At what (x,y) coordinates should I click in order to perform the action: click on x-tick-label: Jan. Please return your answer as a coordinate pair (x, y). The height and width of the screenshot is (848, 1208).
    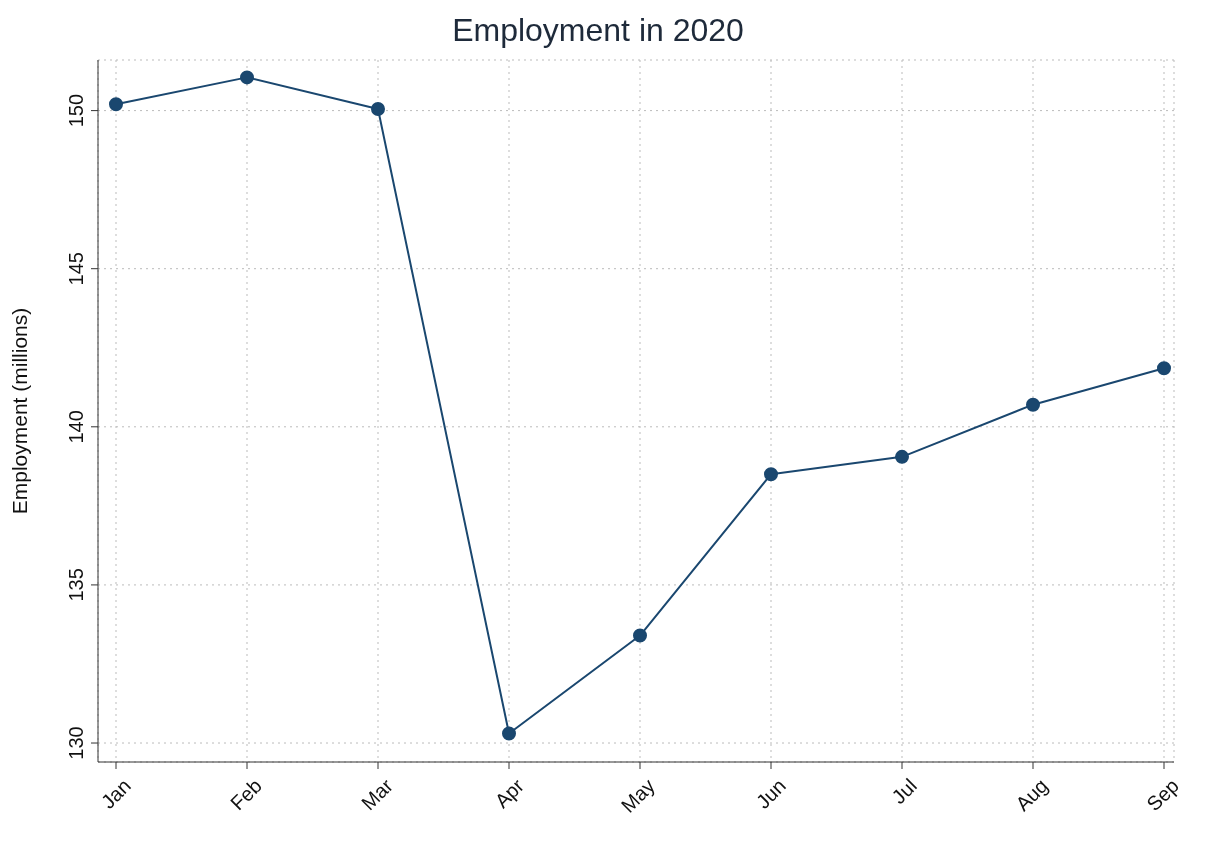
    Looking at the image, I should click on (116, 793).